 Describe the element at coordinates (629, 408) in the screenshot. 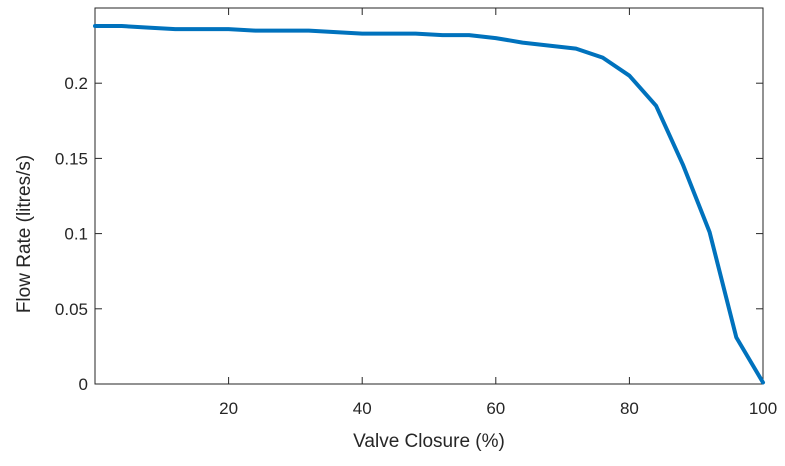

I see `x-tick-label: 80` at that location.